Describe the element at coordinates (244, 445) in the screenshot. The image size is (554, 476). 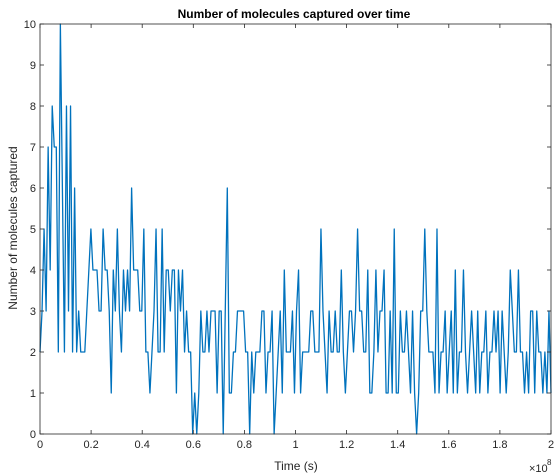
I see `x-tick-label: 0.8` at that location.